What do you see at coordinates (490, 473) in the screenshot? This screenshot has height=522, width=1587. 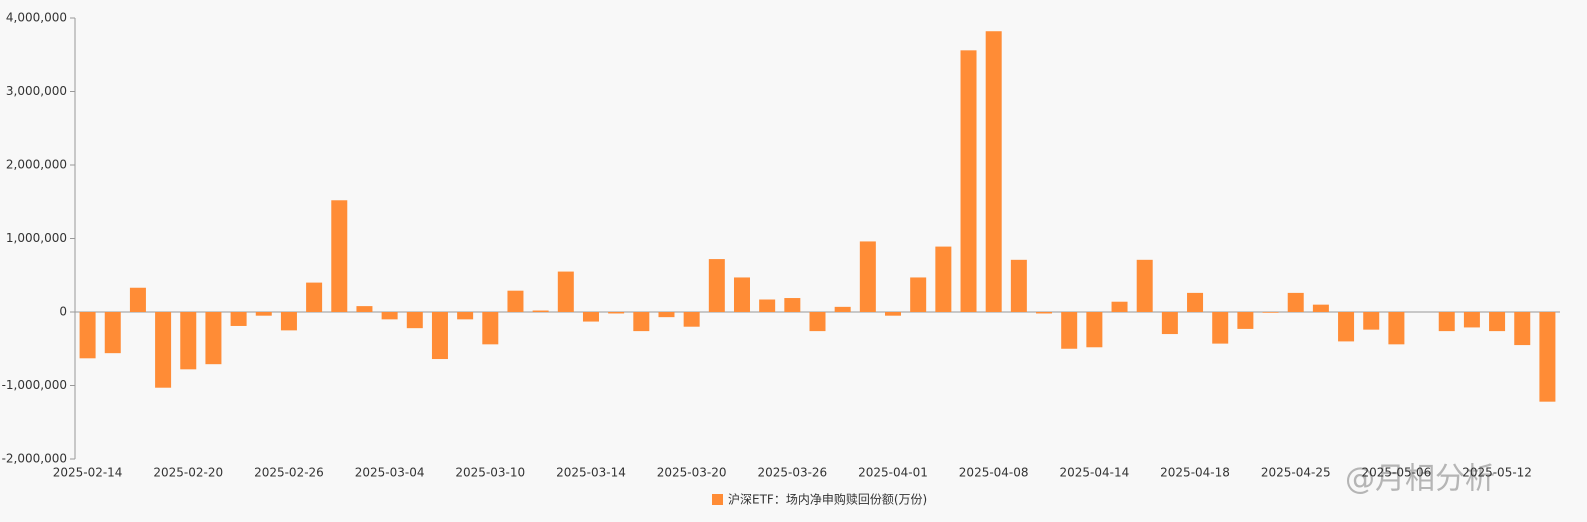 I see `x-tick-label: 2025-03-10` at bounding box center [490, 473].